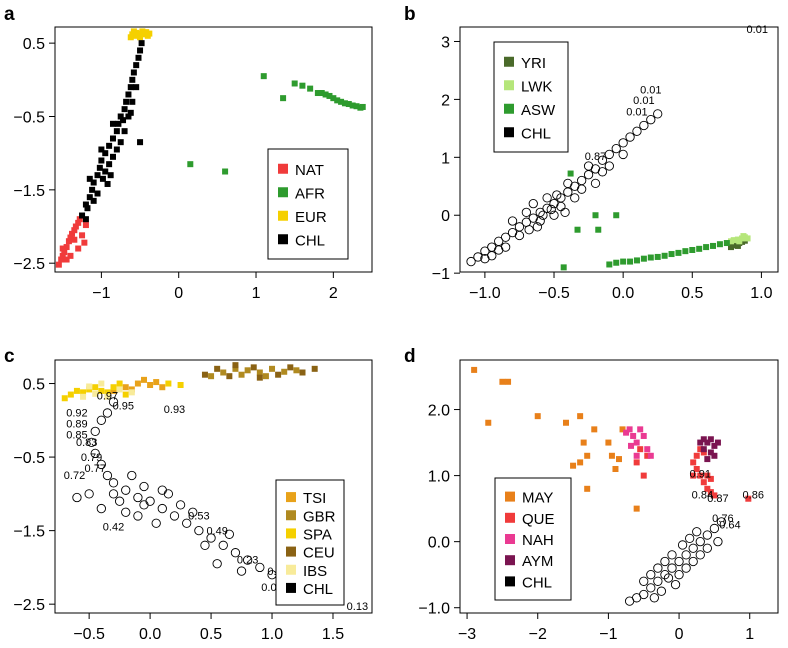 This screenshot has height=648, width=788. I want to click on legend-swatch-may, so click(510, 496).